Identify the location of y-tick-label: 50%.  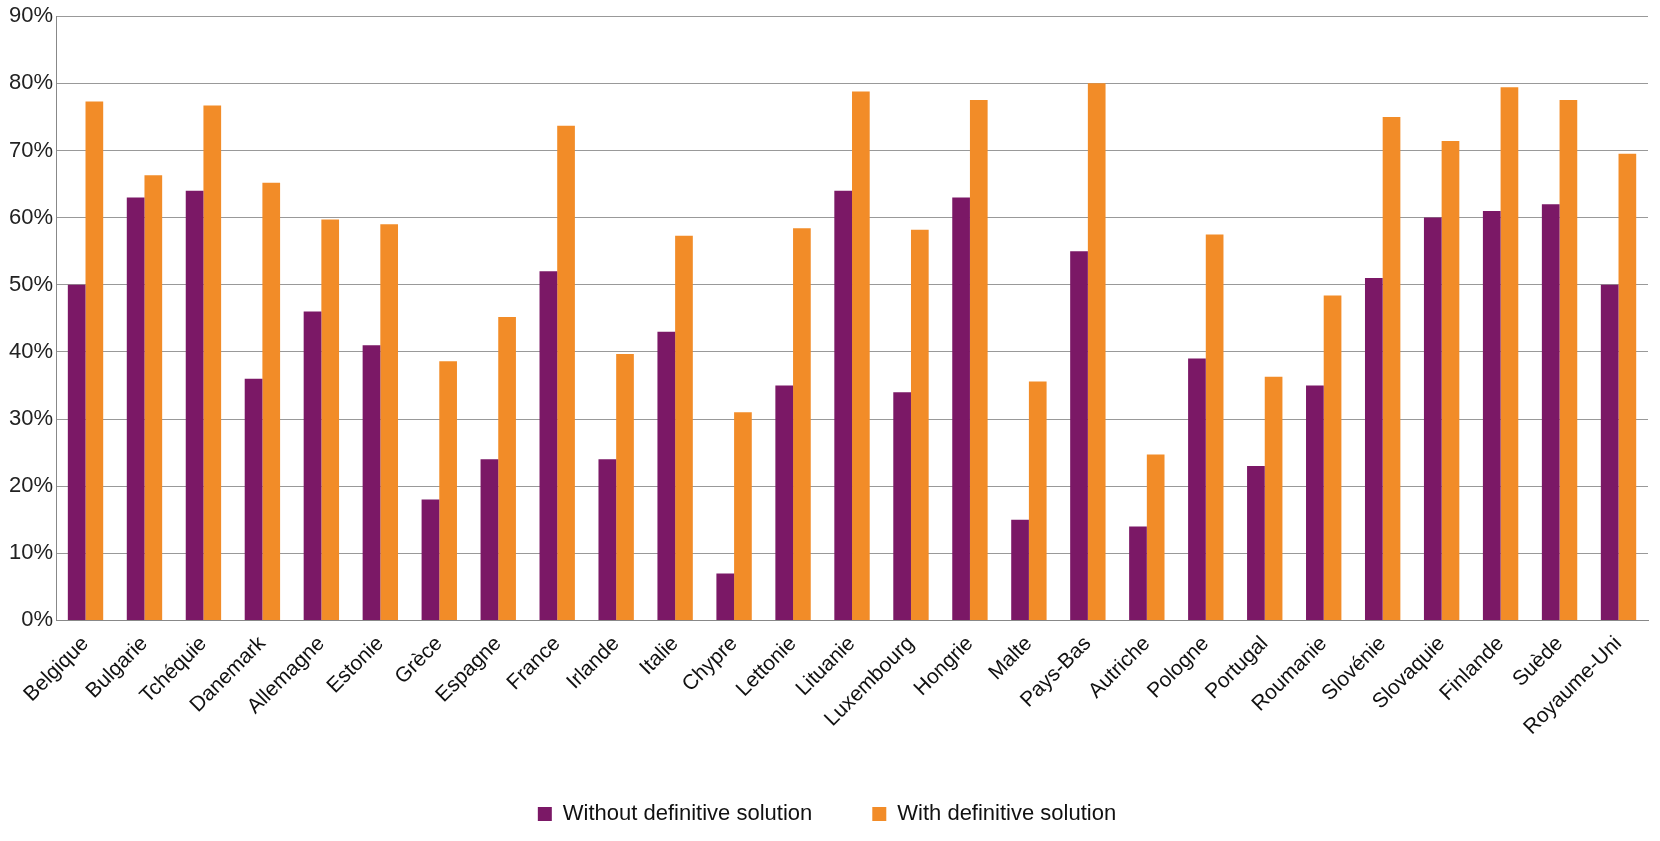
(31, 283).